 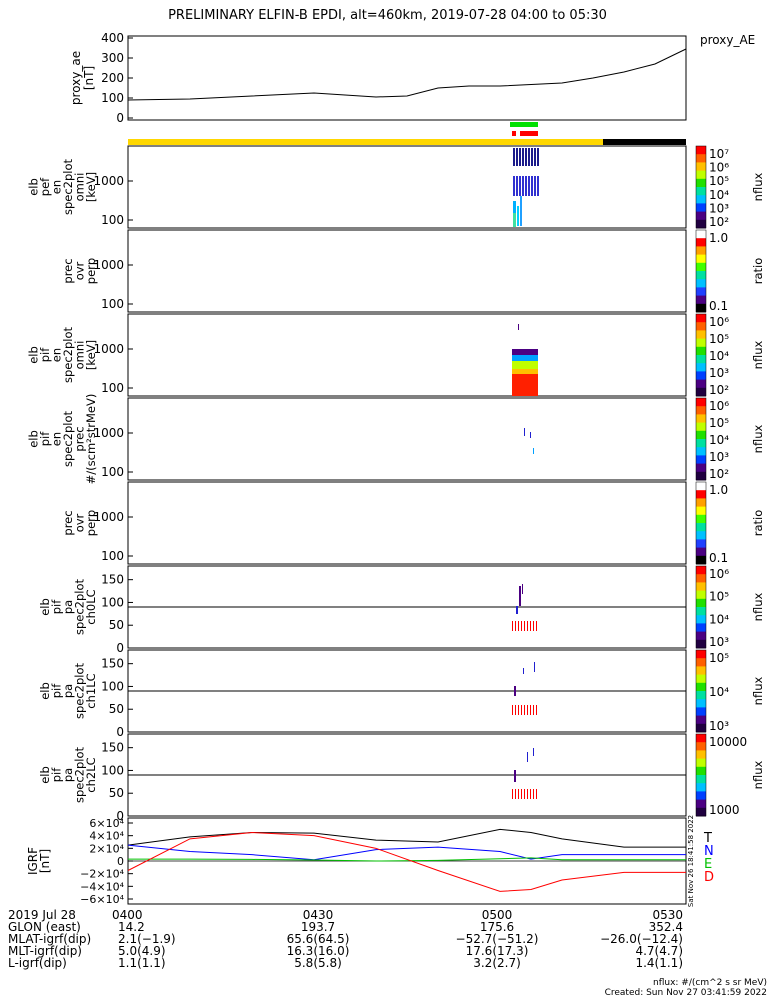 What do you see at coordinates (708, 864) in the screenshot?
I see `igrf-legend-label: E` at bounding box center [708, 864].